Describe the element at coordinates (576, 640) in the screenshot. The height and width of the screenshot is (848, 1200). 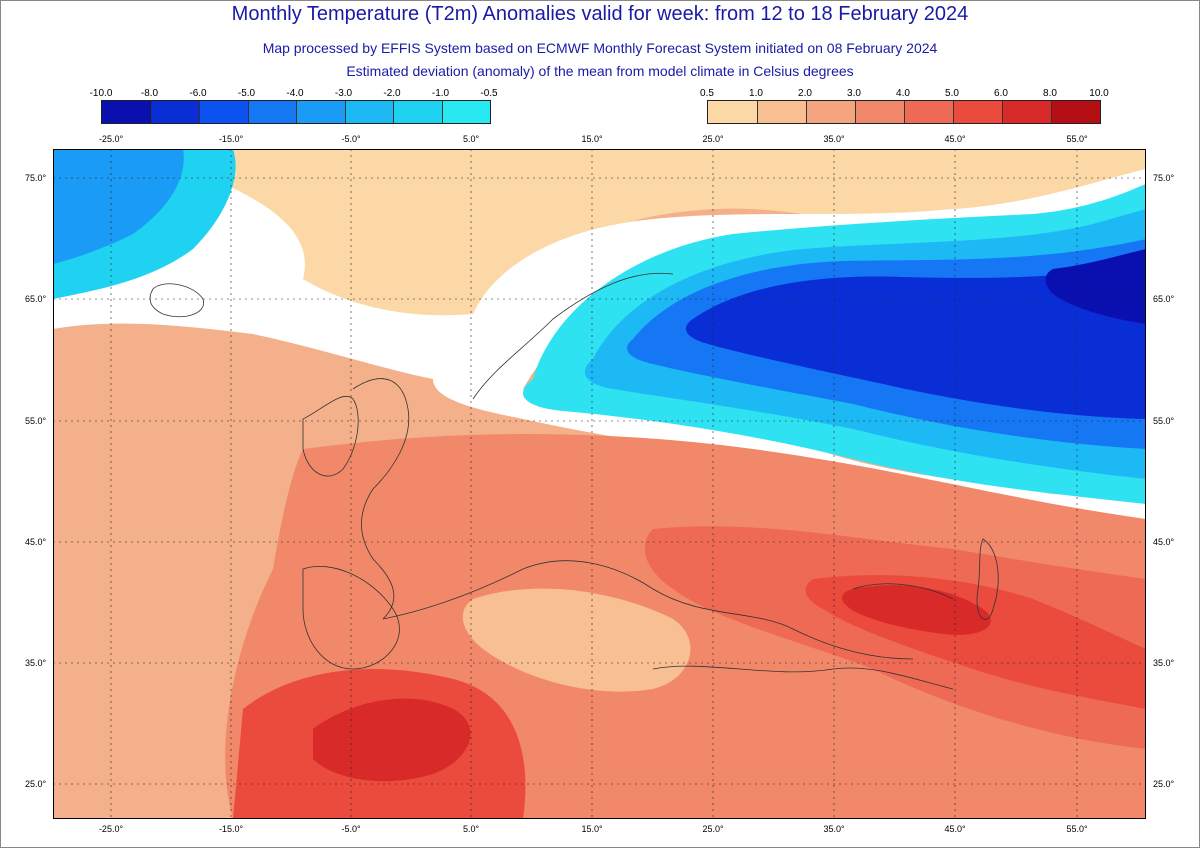
I see `mediterranean-weak` at that location.